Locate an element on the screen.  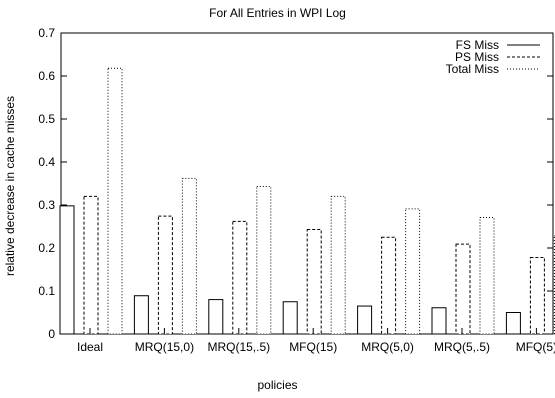
y-tick-label: 0.2 is located at coordinates (46, 248).